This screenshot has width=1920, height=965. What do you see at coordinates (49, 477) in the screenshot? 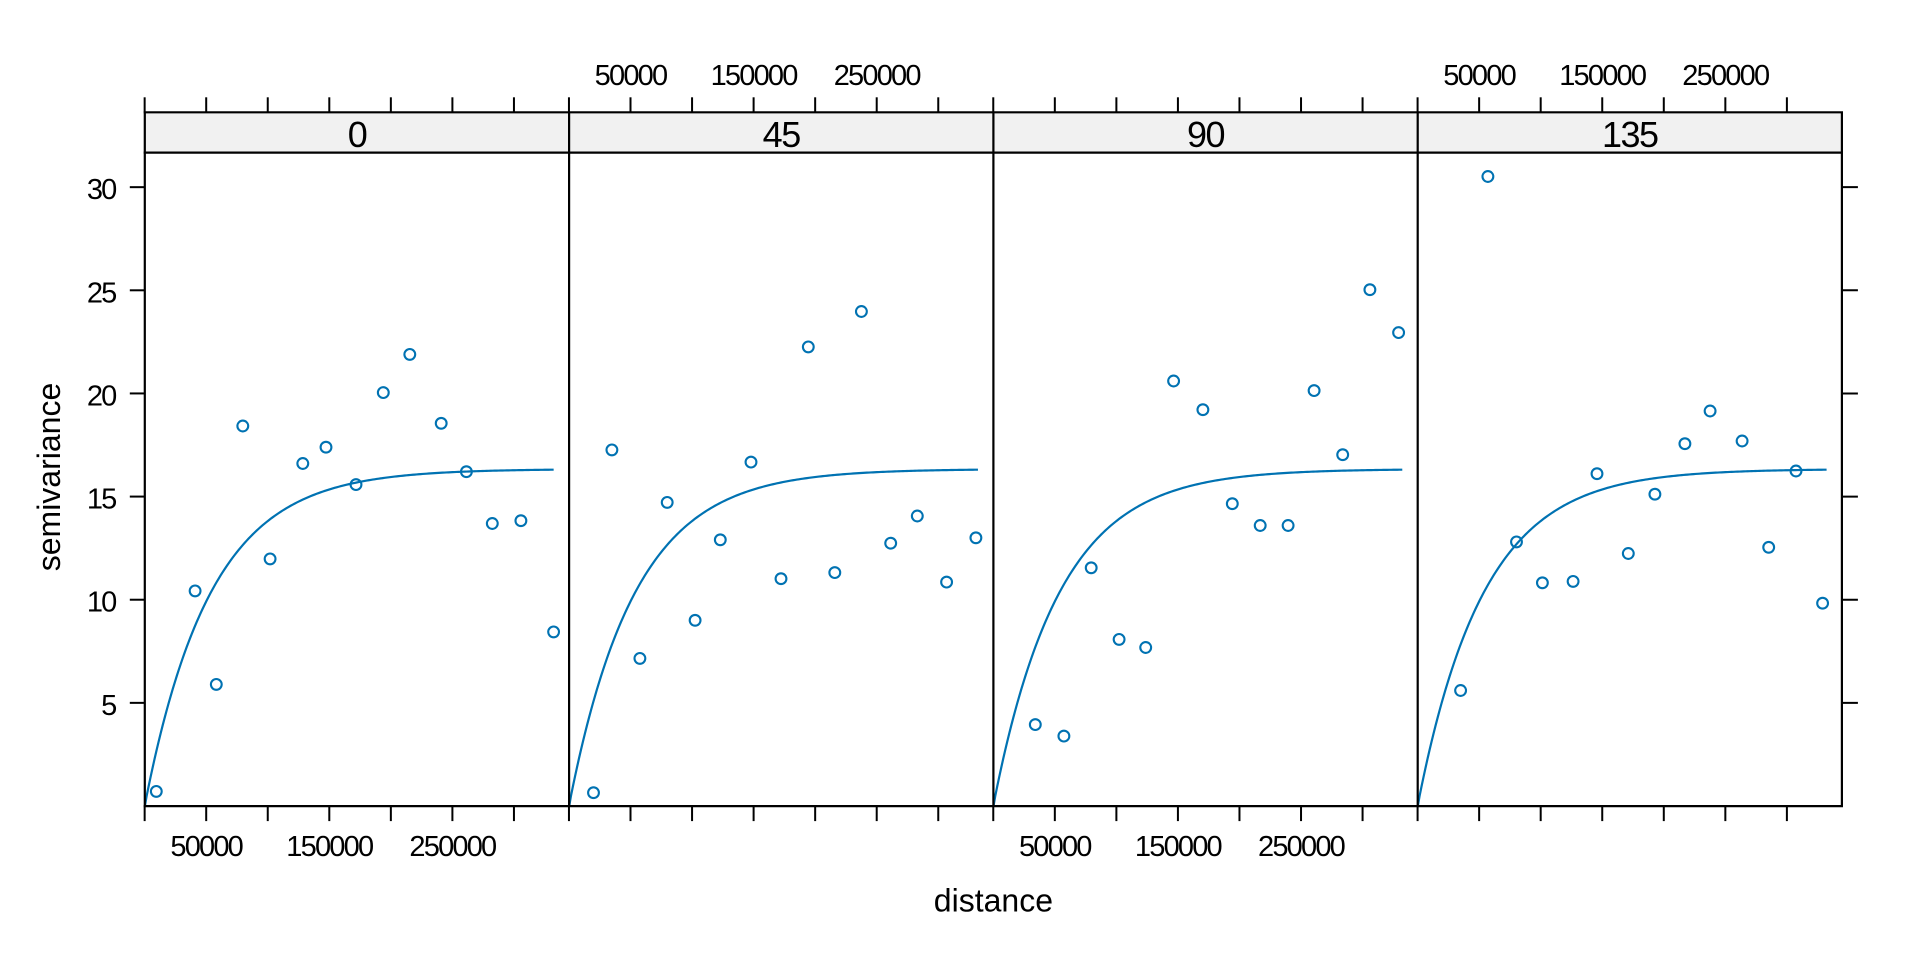
I see `svg-text: semivariance` at bounding box center [49, 477].